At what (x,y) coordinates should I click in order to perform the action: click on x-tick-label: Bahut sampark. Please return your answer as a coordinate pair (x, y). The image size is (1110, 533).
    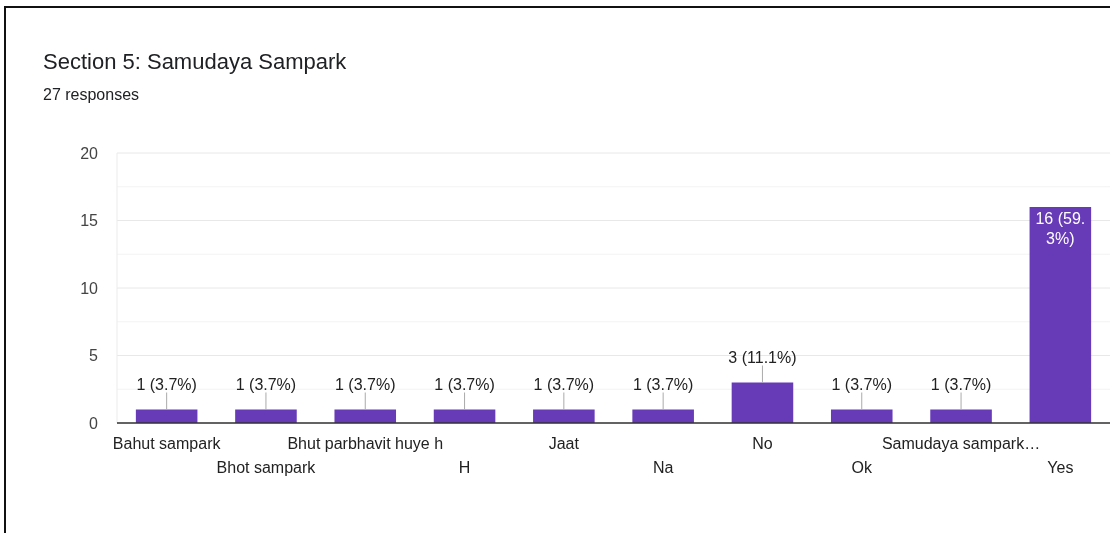
    Looking at the image, I should click on (167, 443).